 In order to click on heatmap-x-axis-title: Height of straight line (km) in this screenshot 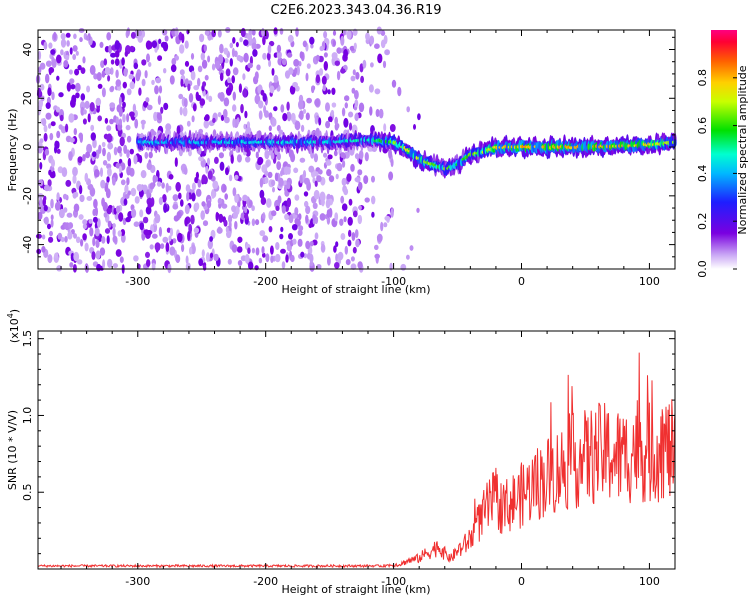, I will do `click(355, 289)`.